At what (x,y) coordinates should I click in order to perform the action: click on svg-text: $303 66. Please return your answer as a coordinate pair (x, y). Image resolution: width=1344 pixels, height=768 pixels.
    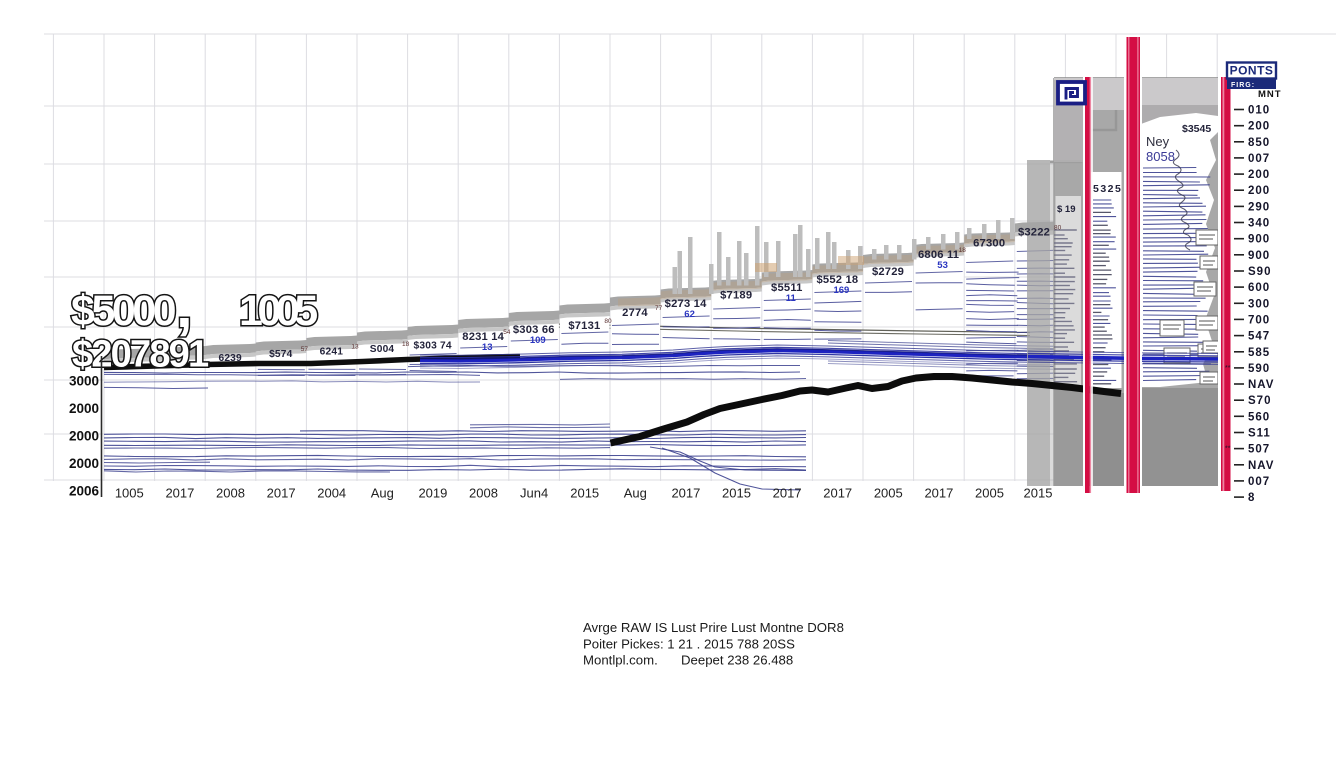
    Looking at the image, I should click on (534, 330).